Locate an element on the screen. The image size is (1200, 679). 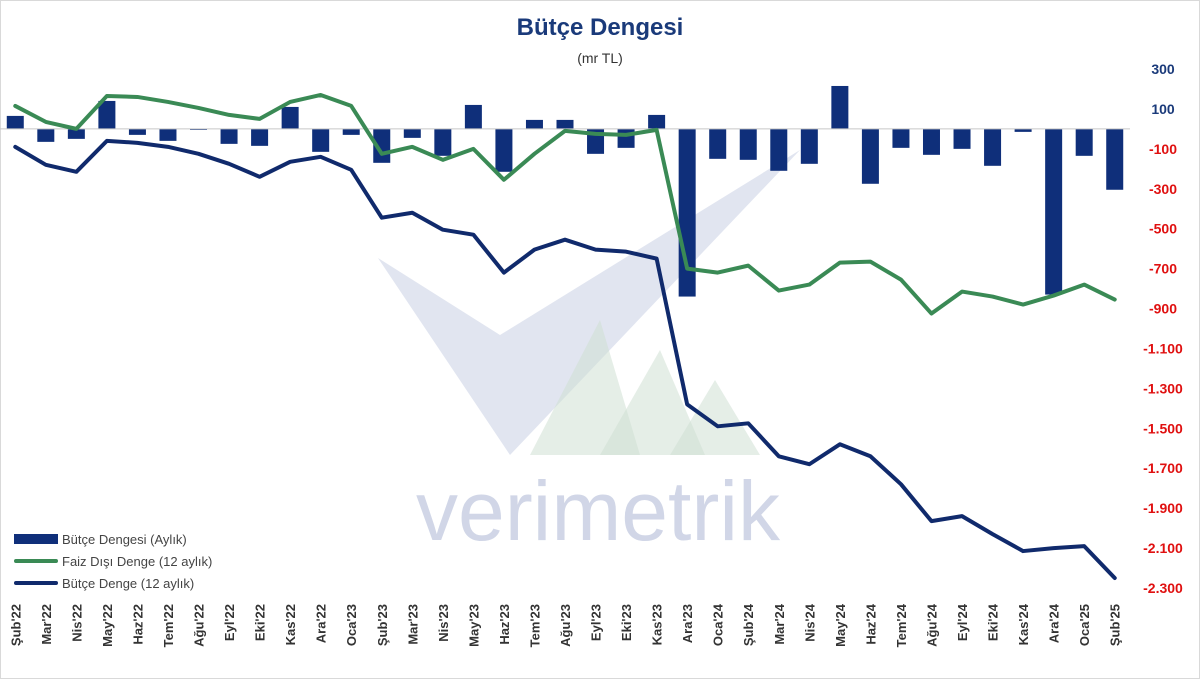
y-tick-label: -1.700 is located at coordinates (1163, 468).